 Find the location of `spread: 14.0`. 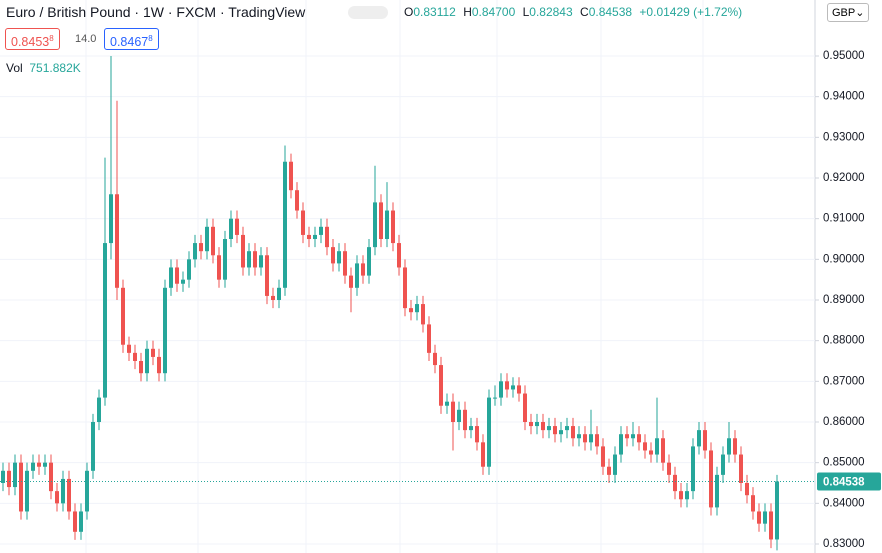

spread: 14.0 is located at coordinates (86, 39).